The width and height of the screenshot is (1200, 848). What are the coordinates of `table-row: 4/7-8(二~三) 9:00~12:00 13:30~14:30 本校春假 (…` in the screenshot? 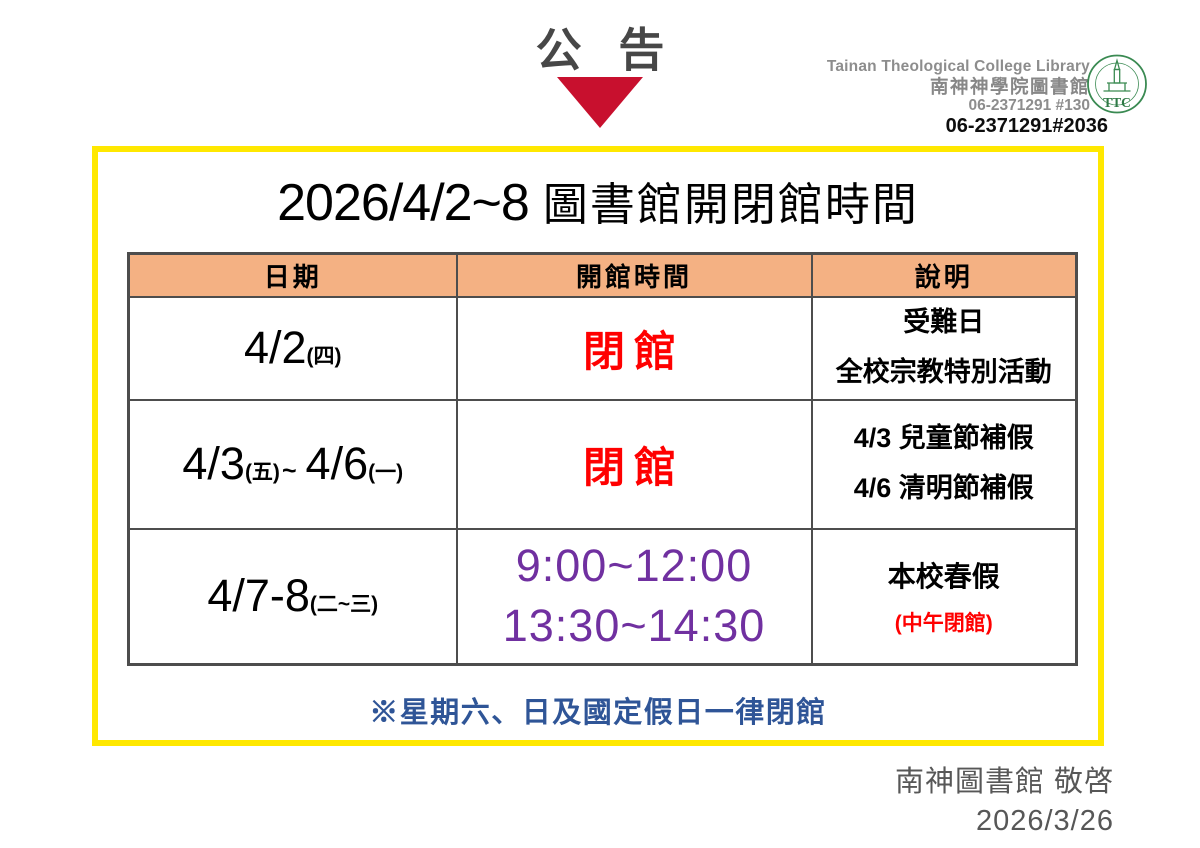 It's located at (602, 596).